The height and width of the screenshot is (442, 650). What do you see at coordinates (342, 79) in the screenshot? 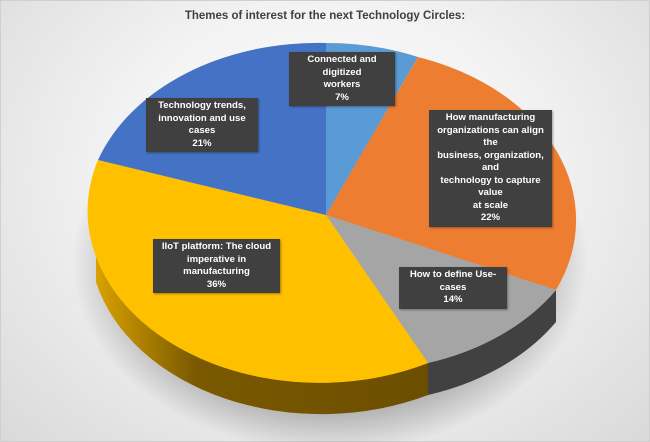
I see `data-label-connected: Connected and digitized workers 7%` at bounding box center [342, 79].